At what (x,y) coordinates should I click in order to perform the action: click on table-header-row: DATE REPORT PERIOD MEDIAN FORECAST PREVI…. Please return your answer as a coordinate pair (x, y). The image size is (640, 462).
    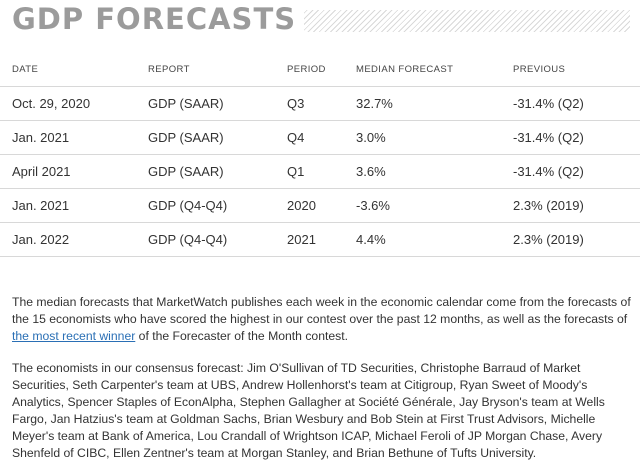
    Looking at the image, I should click on (320, 69).